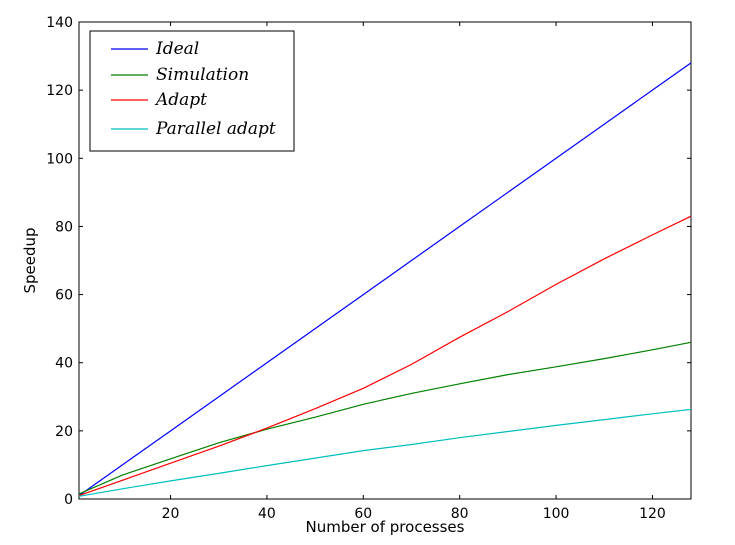 The height and width of the screenshot is (545, 735). What do you see at coordinates (460, 514) in the screenshot?
I see `x-tick-label: 80` at bounding box center [460, 514].